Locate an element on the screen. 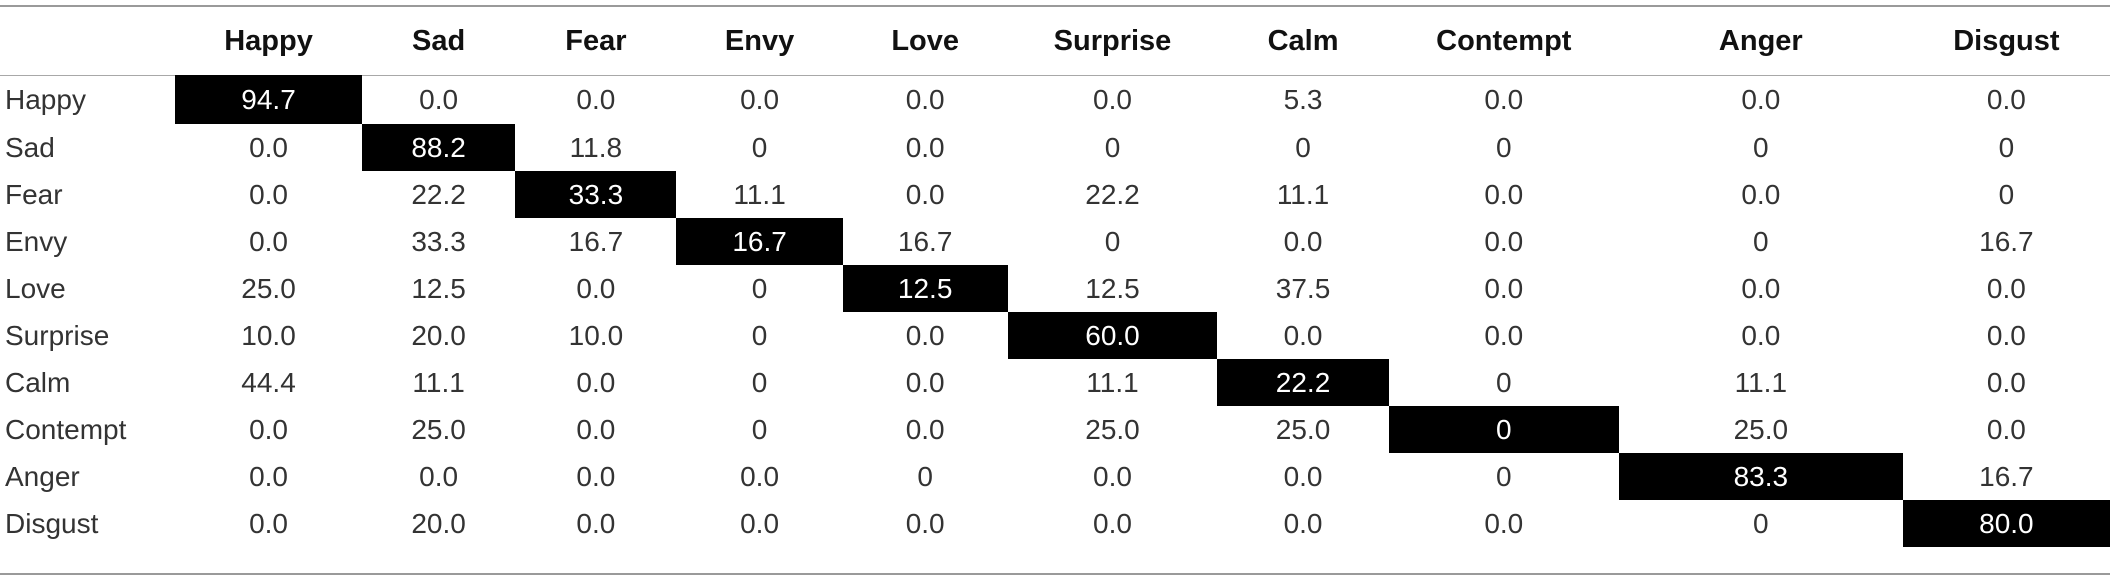  column-header: Envy is located at coordinates (759, 40).